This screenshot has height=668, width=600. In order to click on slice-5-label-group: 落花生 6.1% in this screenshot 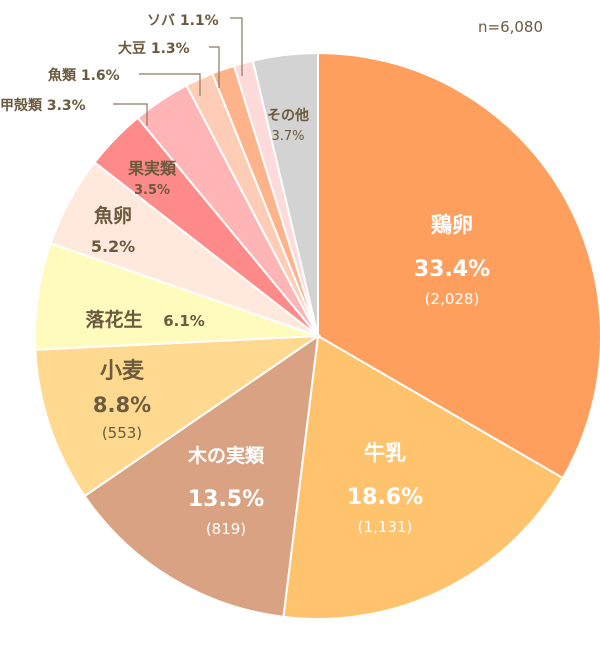, I will do `click(144, 319)`.